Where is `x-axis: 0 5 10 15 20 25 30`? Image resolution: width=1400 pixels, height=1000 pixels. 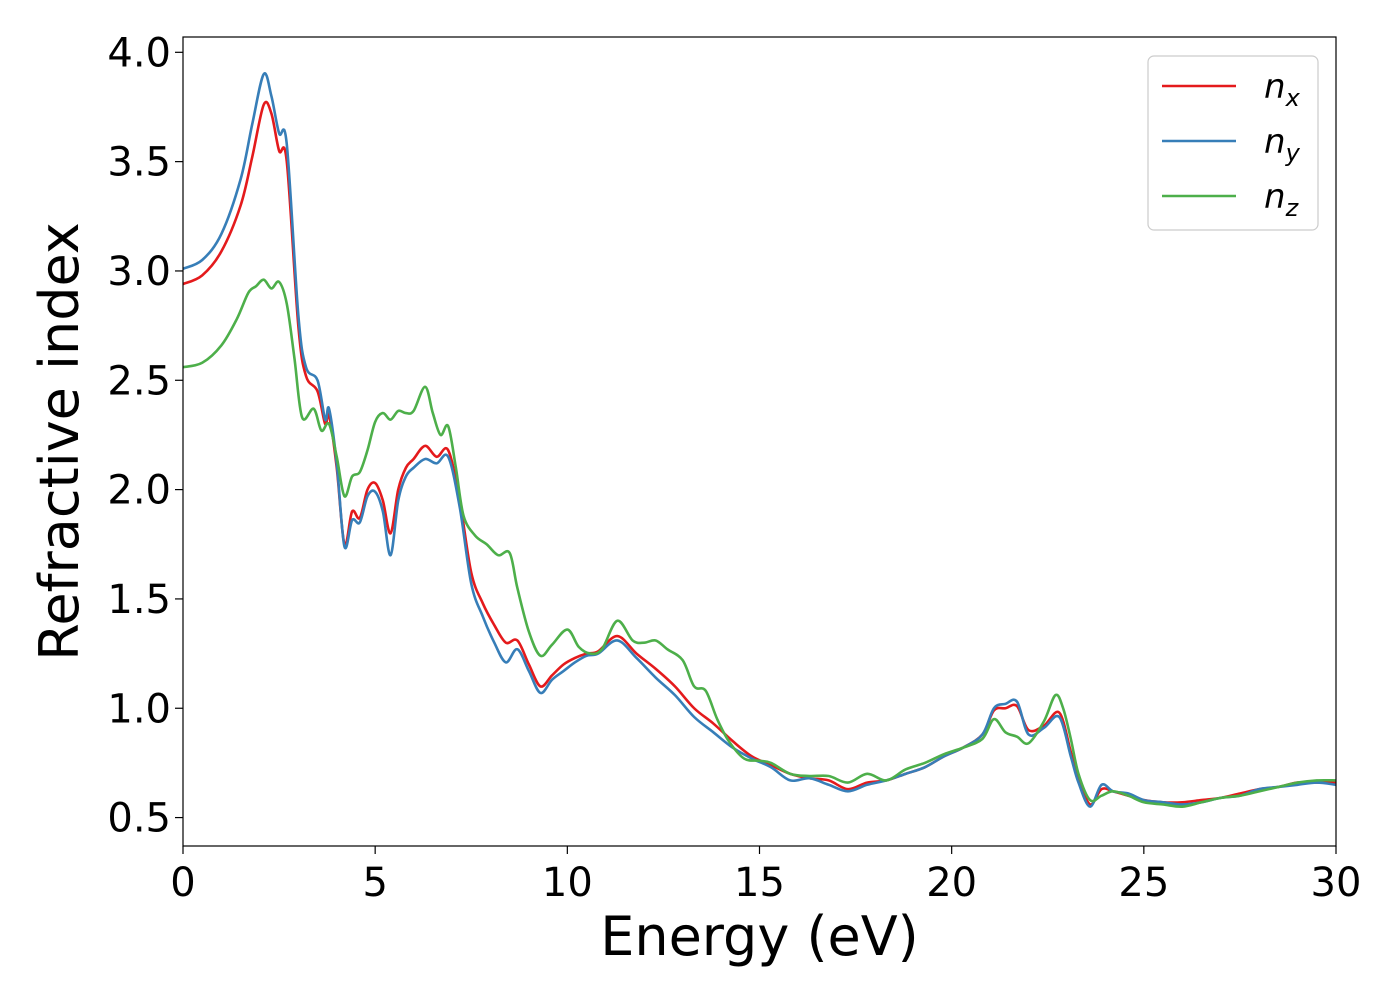 x-axis: 0 5 10 15 20 25 30 is located at coordinates (765, 876).